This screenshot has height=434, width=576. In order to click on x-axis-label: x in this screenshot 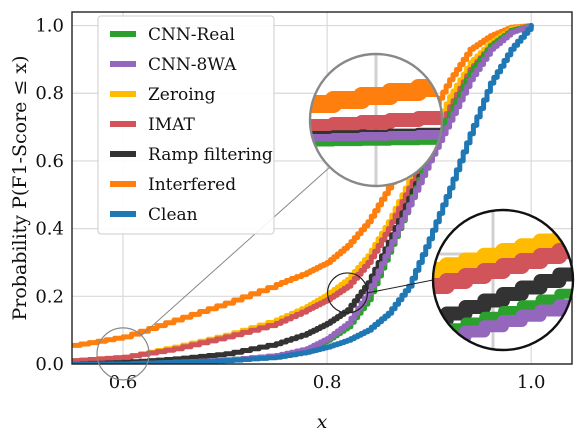, I will do `click(322, 422)`.